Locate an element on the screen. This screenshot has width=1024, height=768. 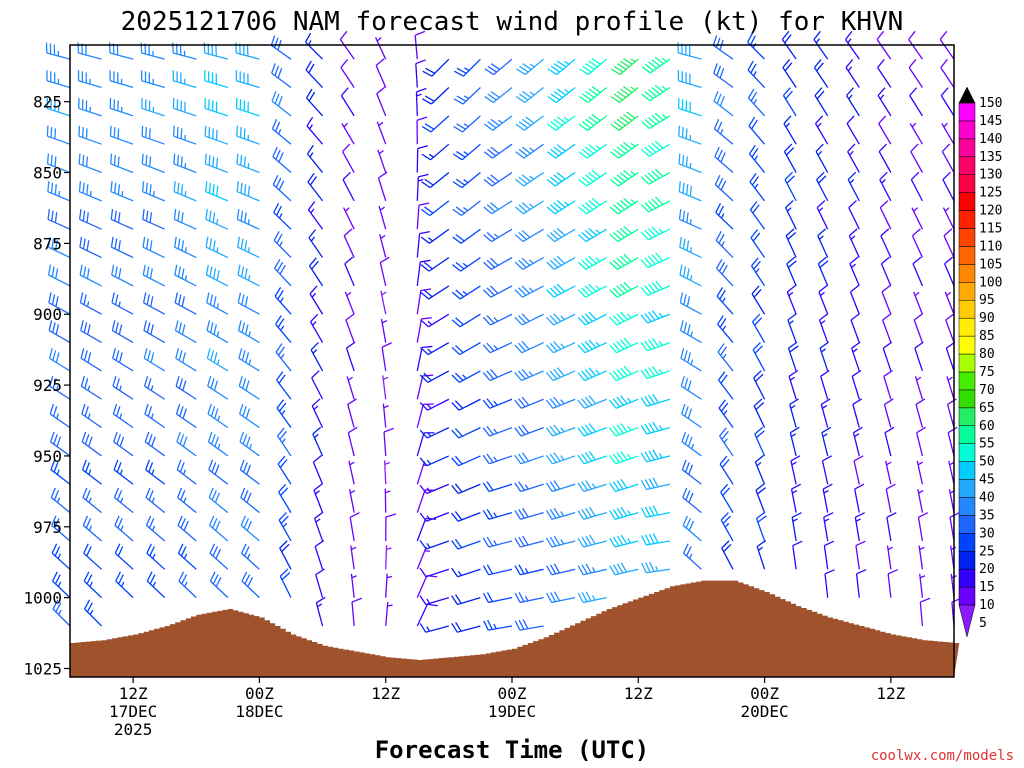
colorbar-label: 50 is located at coordinates (987, 462).